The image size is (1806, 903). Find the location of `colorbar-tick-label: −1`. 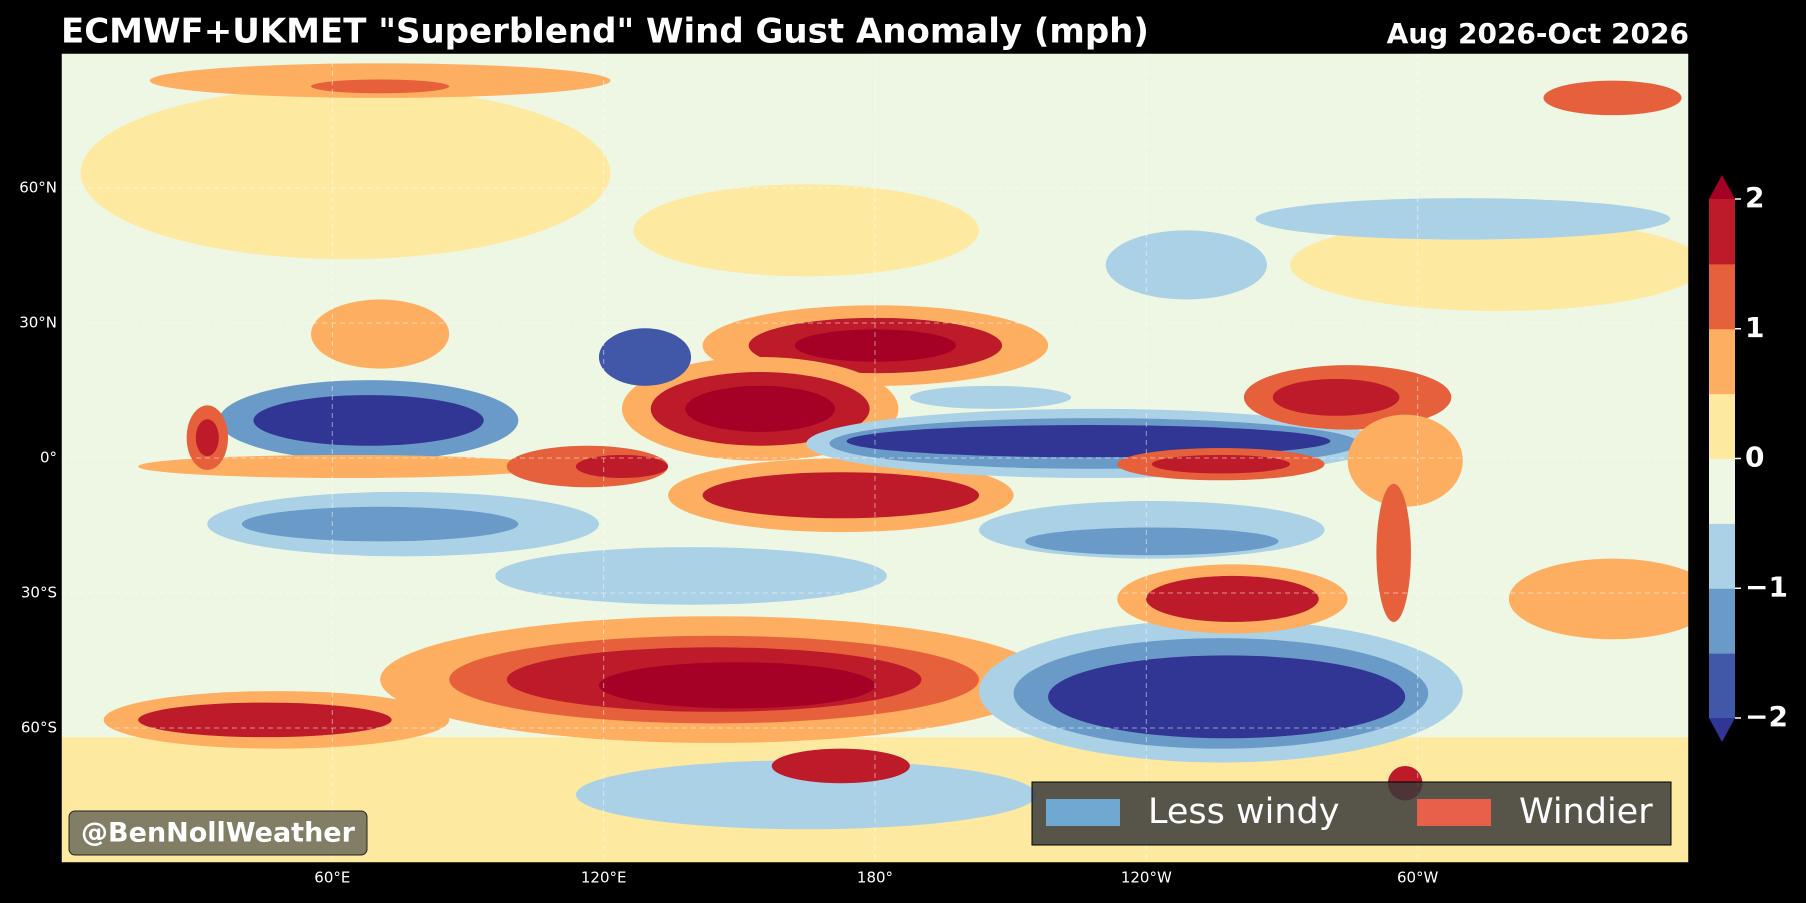

colorbar-tick-label: −1 is located at coordinates (1766, 586).